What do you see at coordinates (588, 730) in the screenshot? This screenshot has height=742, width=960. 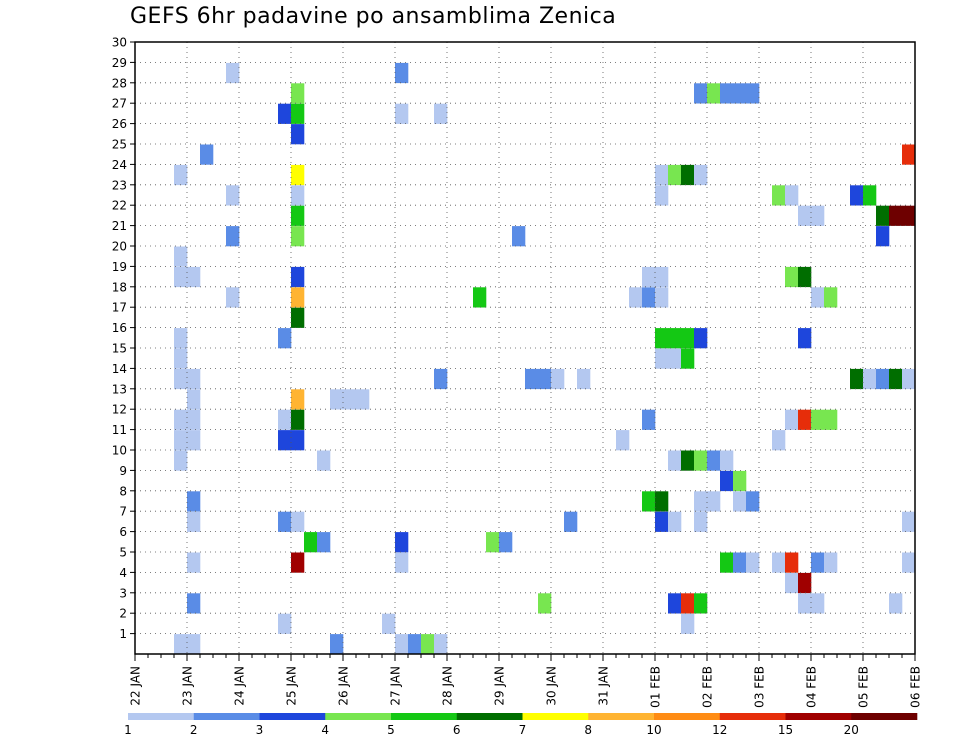 I see `legend-label: 8` at bounding box center [588, 730].